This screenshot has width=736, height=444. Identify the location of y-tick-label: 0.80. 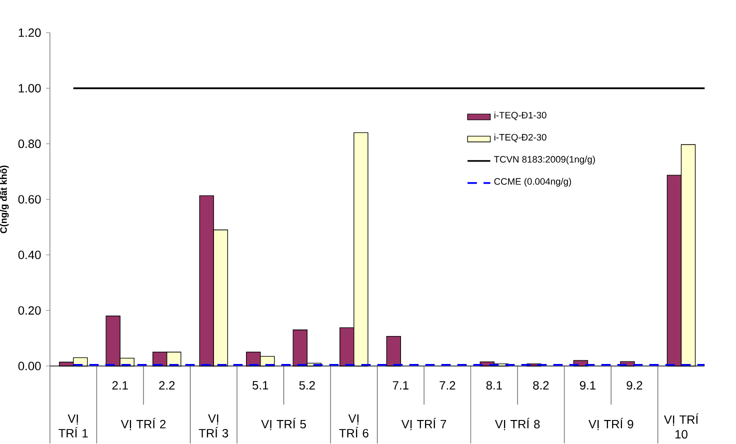
(29, 144).